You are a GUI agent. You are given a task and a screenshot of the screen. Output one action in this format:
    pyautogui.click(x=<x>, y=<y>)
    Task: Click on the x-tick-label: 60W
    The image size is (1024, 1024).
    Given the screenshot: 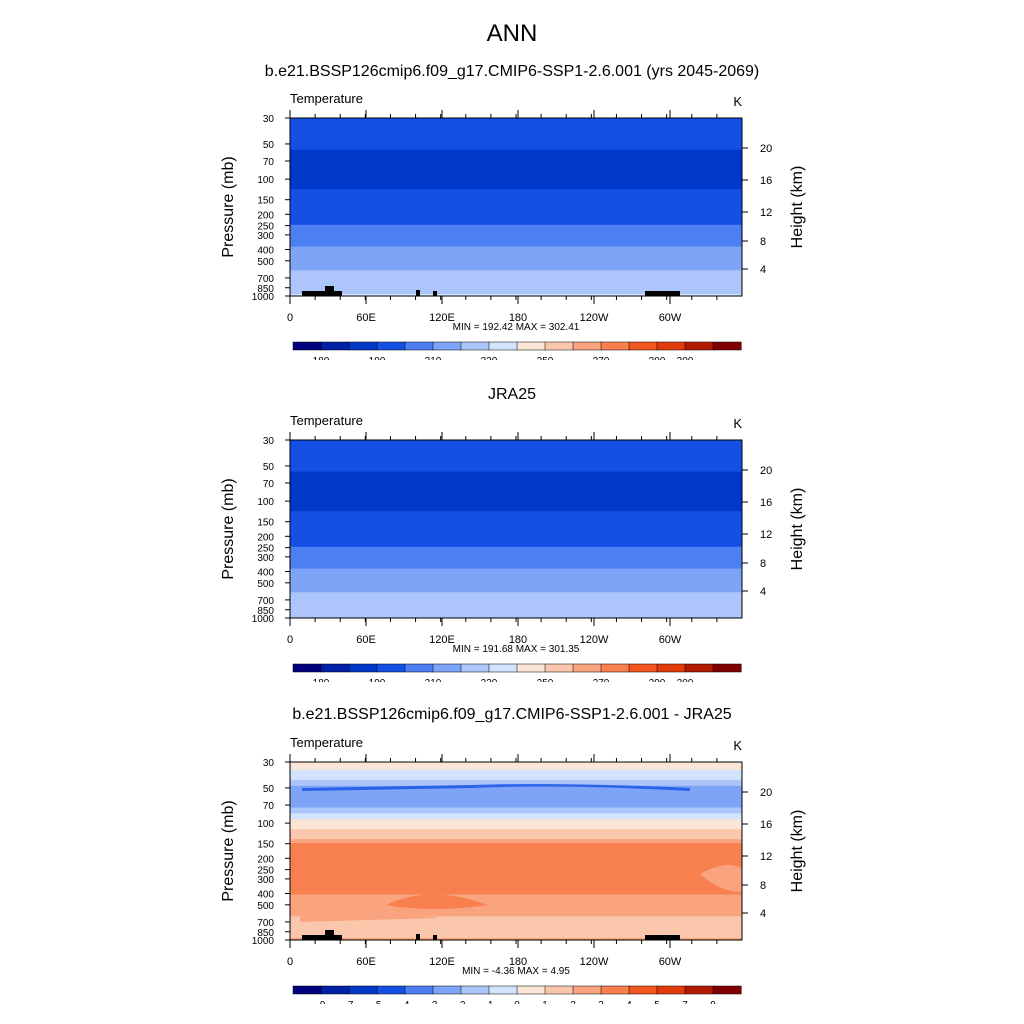 What is the action you would take?
    pyautogui.click(x=670, y=640)
    